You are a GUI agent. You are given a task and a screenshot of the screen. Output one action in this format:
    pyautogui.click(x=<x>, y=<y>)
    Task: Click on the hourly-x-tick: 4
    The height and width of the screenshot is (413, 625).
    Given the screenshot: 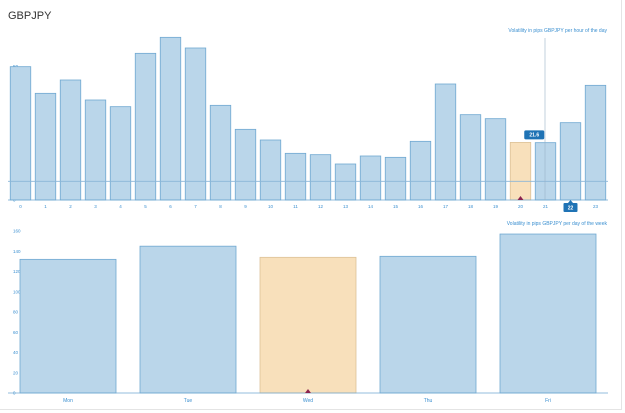 What is the action you would take?
    pyautogui.click(x=120, y=206)
    